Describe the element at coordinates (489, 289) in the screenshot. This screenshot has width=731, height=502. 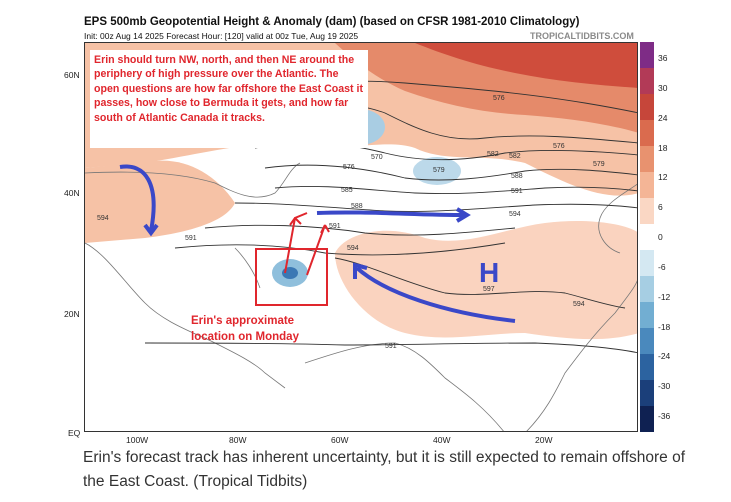
I see `contour-label: 597` at that location.